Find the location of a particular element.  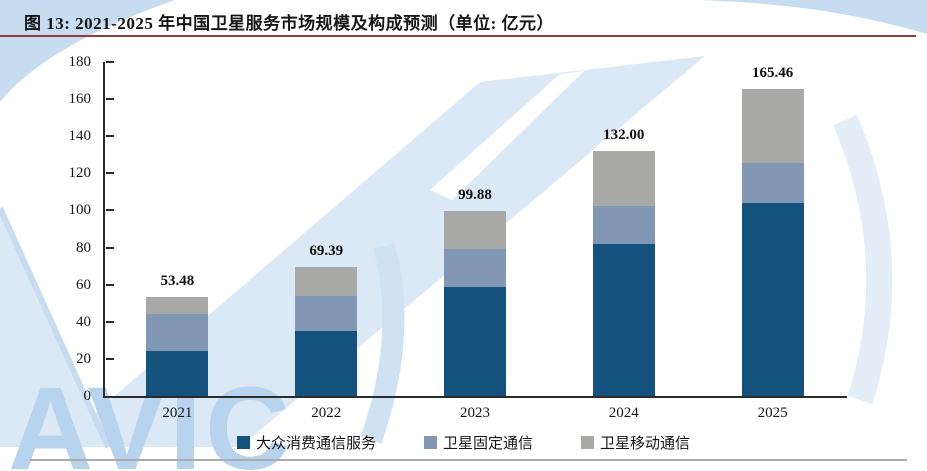

y-tick-label: 160 is located at coordinates (80, 99).